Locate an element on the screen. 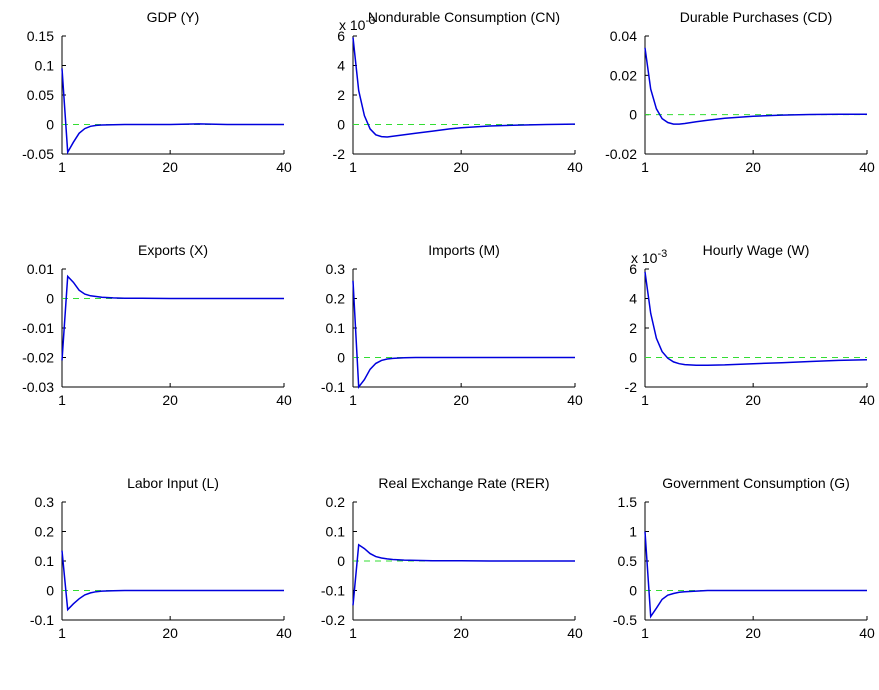  panel-title: Labor Input (L) is located at coordinates (173, 483).